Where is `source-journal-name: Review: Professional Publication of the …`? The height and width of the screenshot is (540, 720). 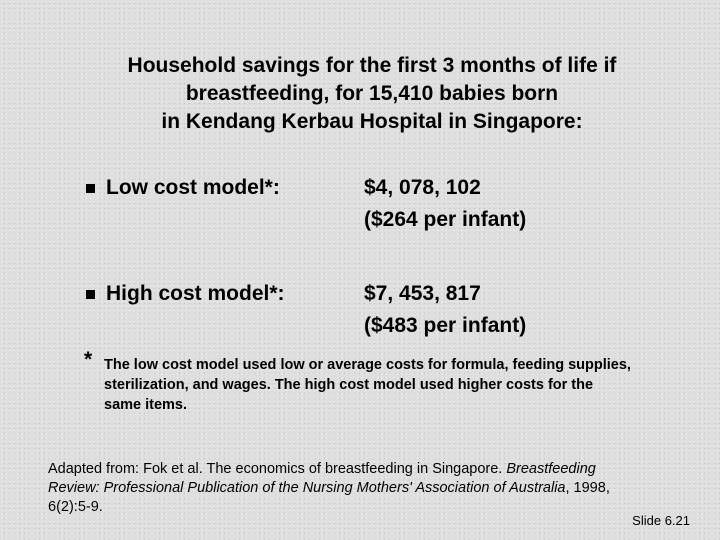 source-journal-name: Review: Professional Publication of the … is located at coordinates (307, 488).